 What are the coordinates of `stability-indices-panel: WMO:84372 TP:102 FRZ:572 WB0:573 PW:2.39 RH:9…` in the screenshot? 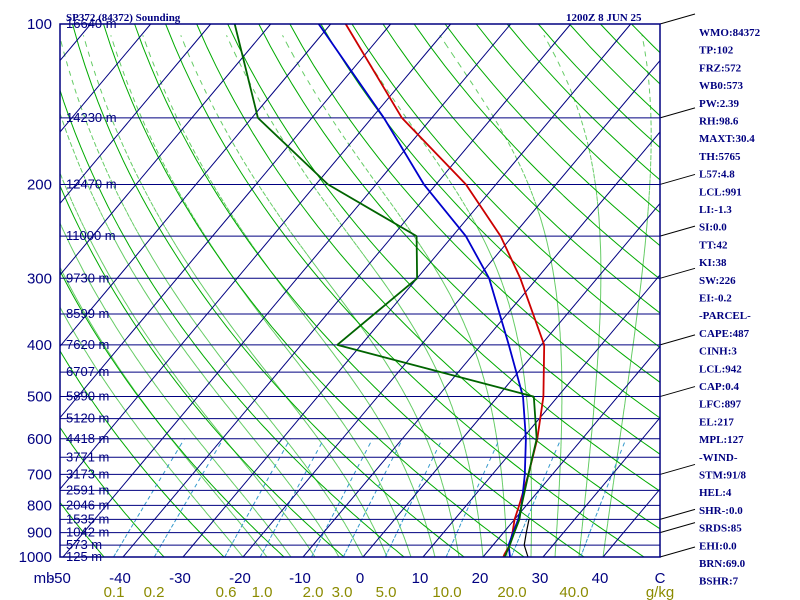 It's located at (730, 307).